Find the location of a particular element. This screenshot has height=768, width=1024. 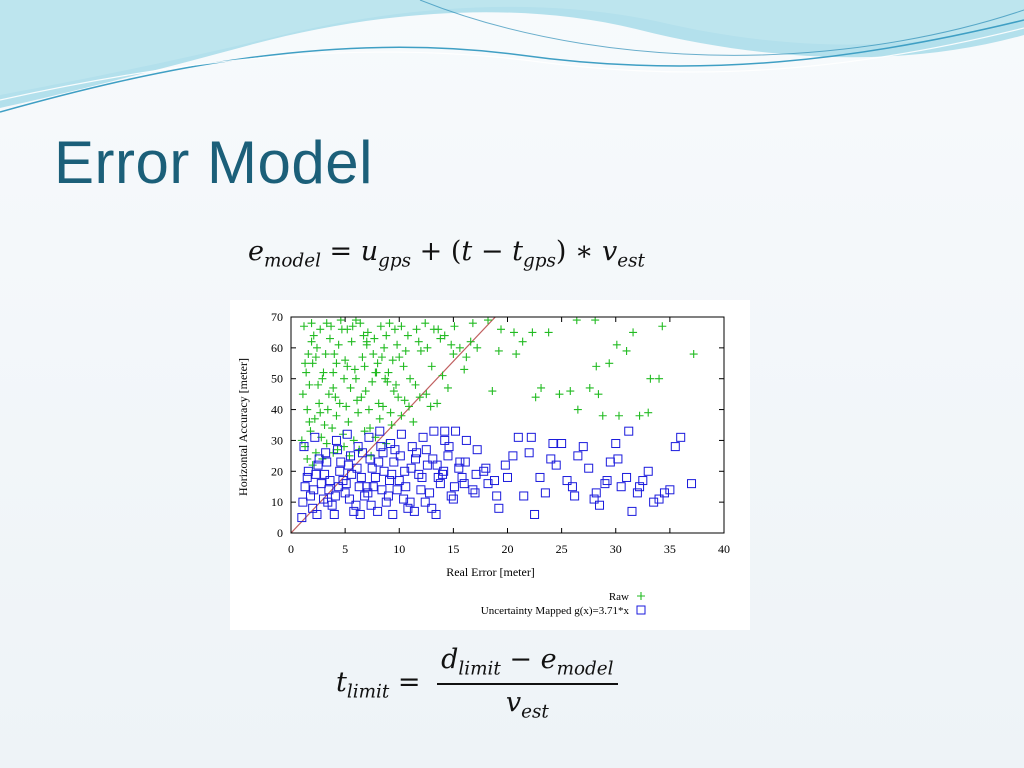

x-tick-label: 0 is located at coordinates (291, 549).